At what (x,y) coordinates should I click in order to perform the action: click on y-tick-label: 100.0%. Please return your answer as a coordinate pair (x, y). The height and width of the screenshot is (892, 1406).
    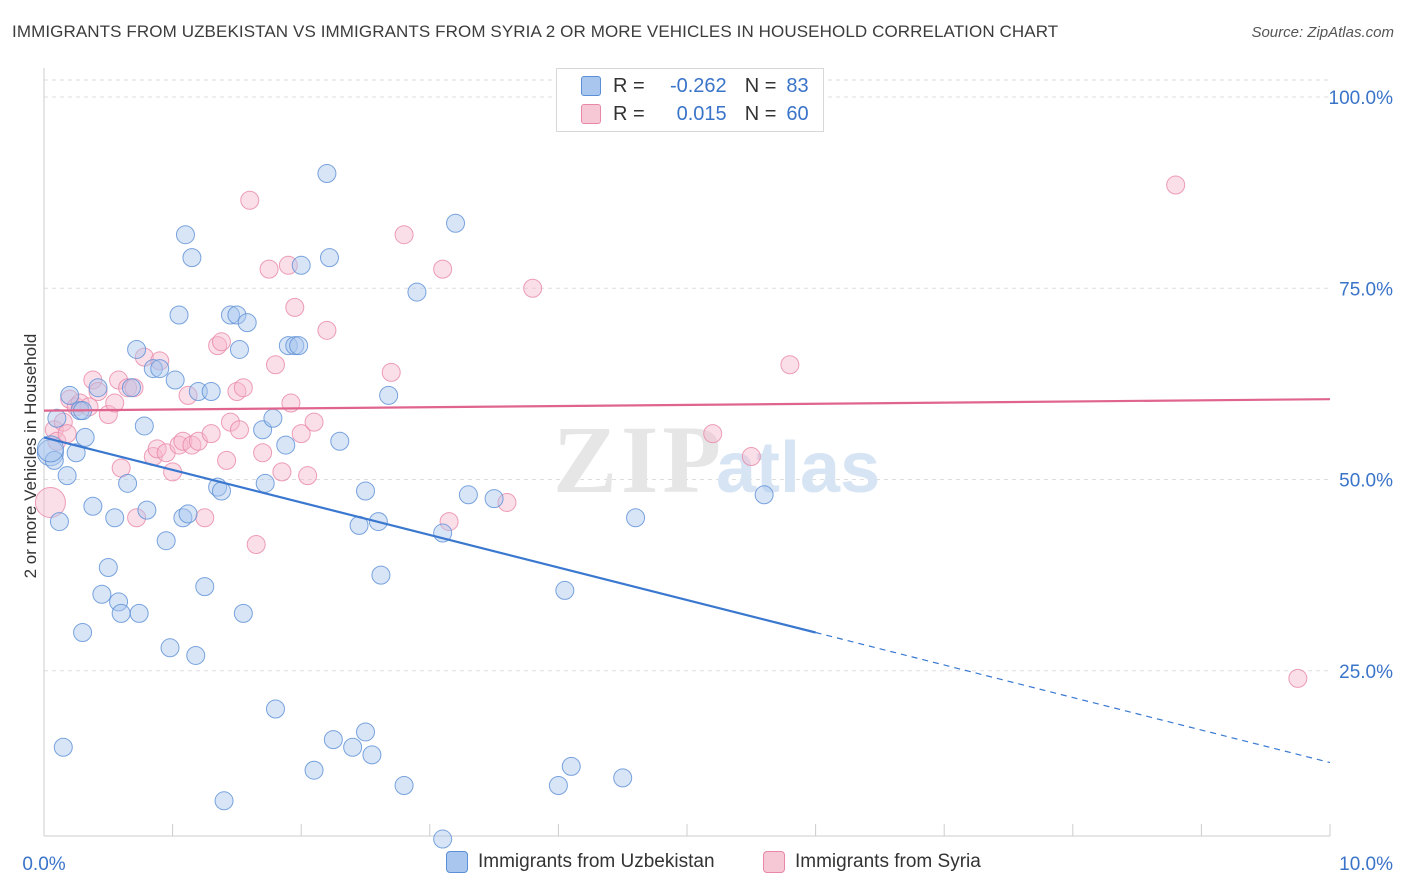
    Looking at the image, I should click on (1361, 98).